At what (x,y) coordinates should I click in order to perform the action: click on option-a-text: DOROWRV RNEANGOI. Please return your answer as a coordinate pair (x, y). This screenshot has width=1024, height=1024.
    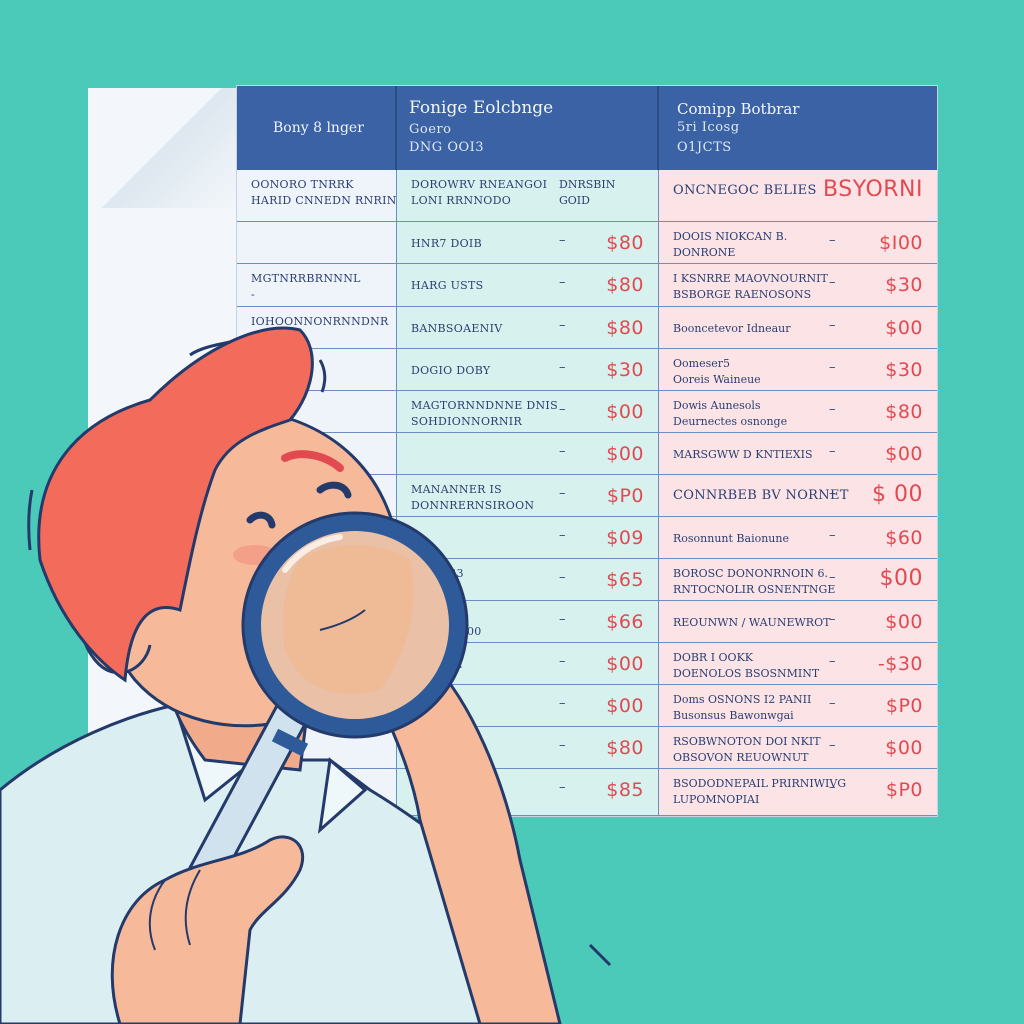
    Looking at the image, I should click on (479, 184).